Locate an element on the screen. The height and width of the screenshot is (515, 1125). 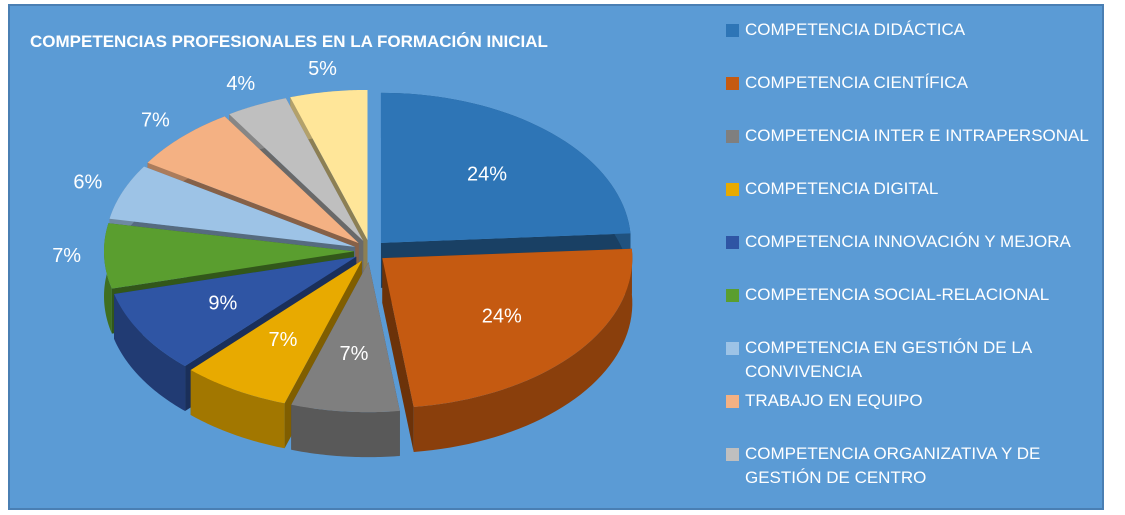
value-label: 4% is located at coordinates (240, 84).